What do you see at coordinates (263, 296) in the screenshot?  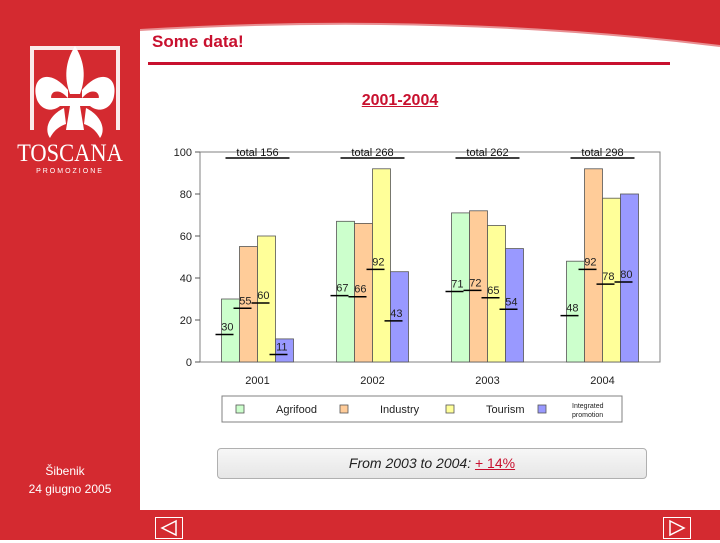 I see `data-label: 60` at bounding box center [263, 296].